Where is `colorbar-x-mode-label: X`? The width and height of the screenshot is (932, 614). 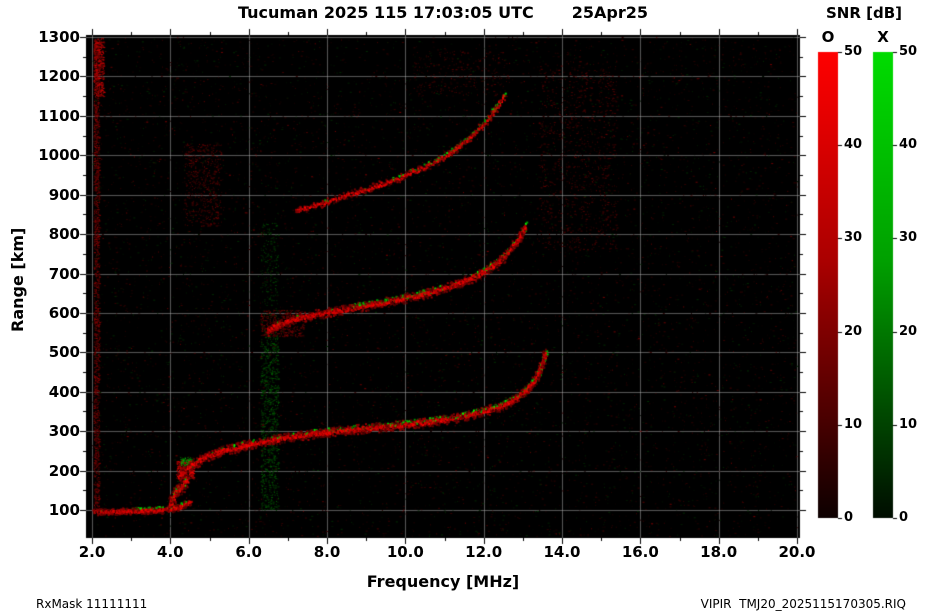 colorbar-x-mode-label: X is located at coordinates (883, 37).